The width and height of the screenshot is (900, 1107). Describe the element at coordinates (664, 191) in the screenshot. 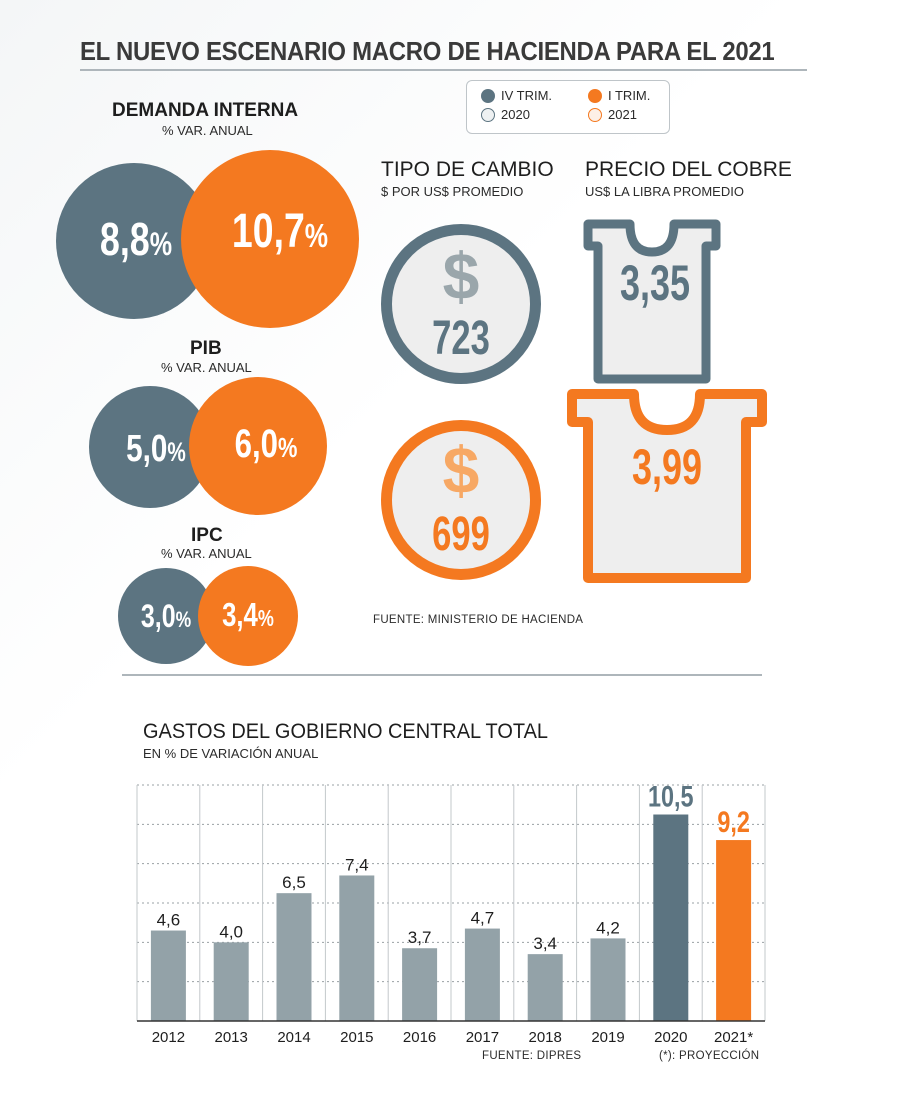

I see `cobre-subtitle: US$ LA LIBRA PROMEDIO` at that location.